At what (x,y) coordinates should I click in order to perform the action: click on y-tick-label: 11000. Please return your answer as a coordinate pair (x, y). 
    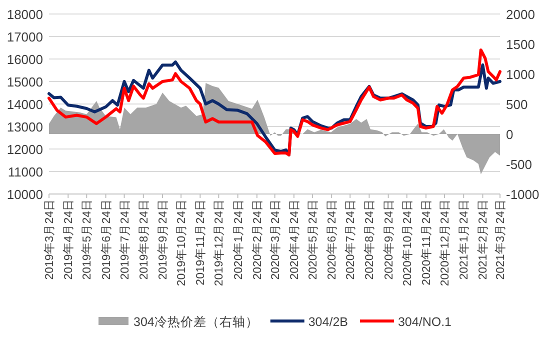
    Looking at the image, I should click on (25, 172).